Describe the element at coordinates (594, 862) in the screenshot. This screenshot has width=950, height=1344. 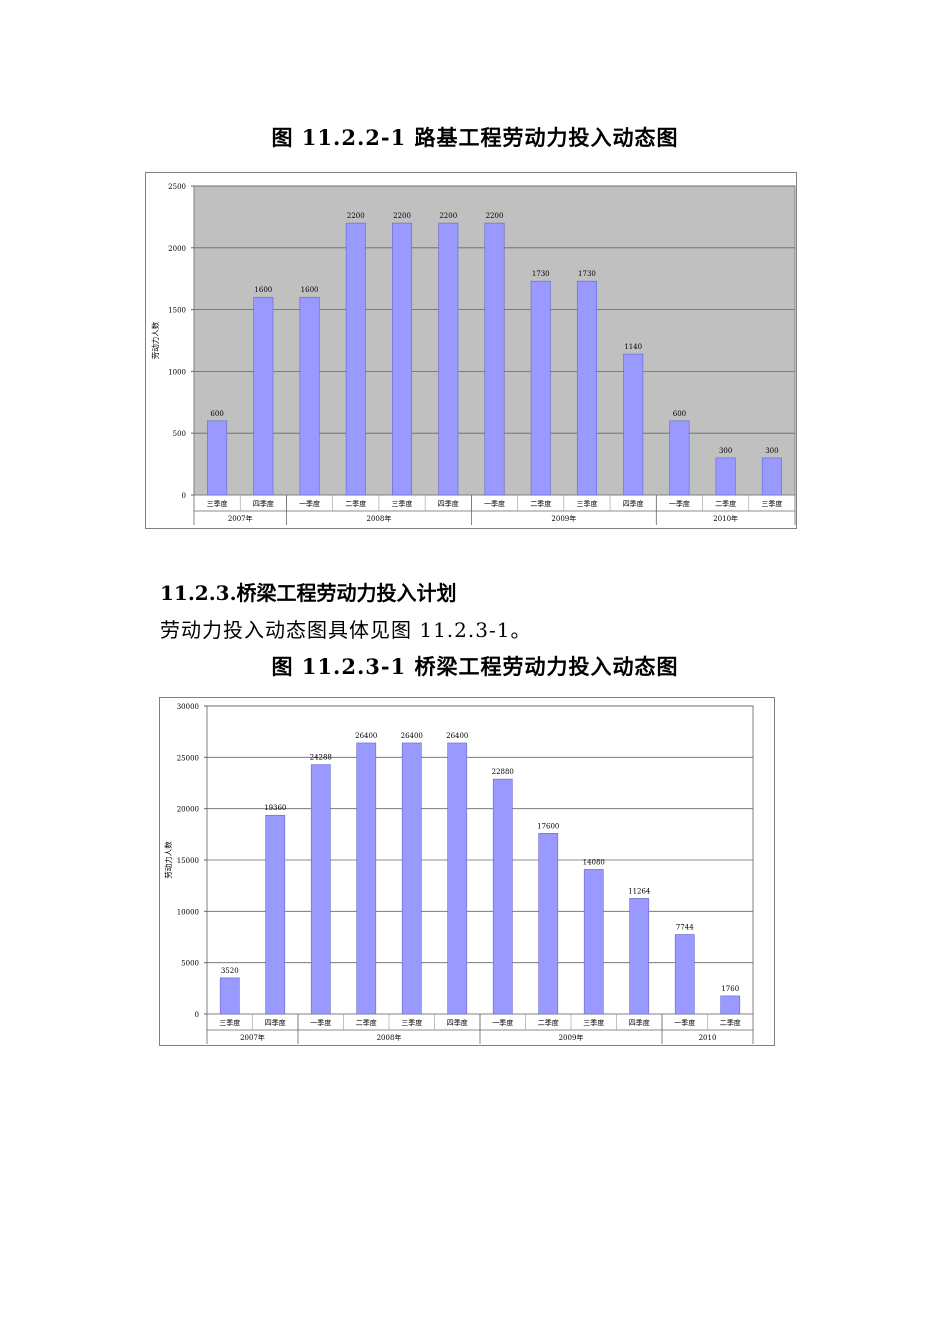
I see `data-label: 14080` at that location.